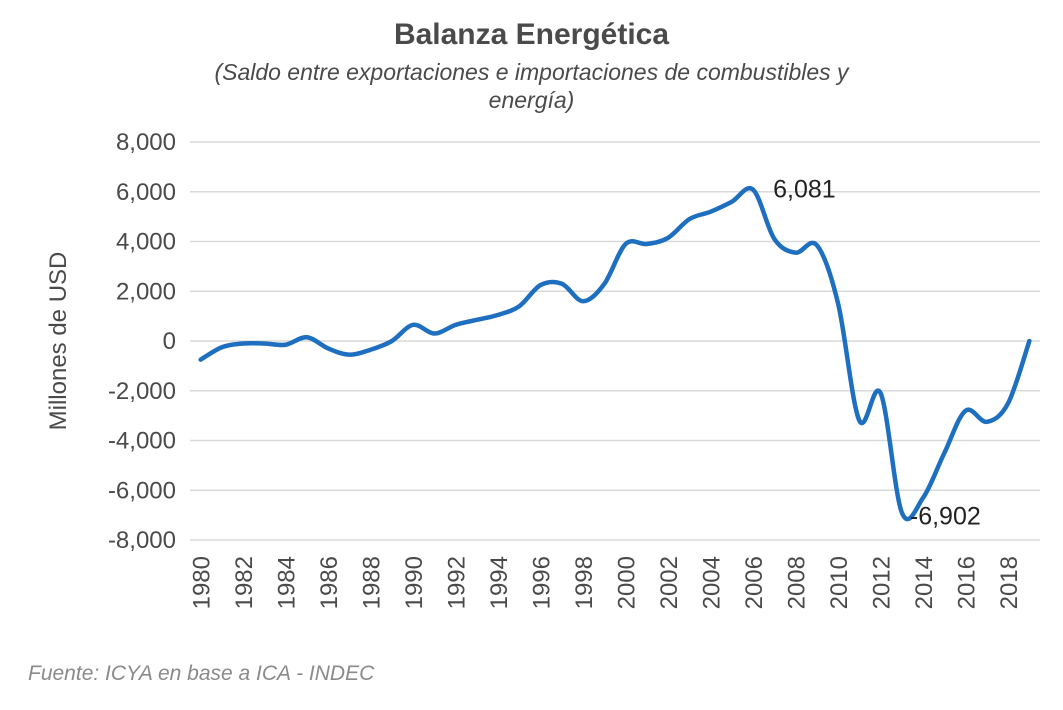 Image resolution: width=1063 pixels, height=710 pixels. I want to click on x-tick-label: 2016, so click(967, 582).